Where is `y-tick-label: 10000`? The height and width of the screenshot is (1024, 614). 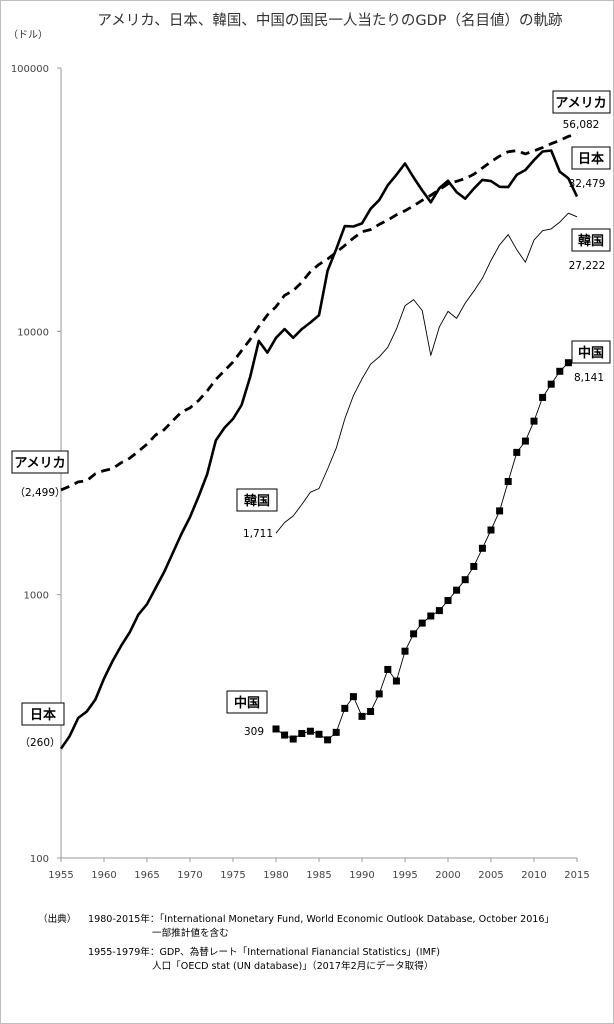 y-tick-label: 10000 is located at coordinates (33, 332).